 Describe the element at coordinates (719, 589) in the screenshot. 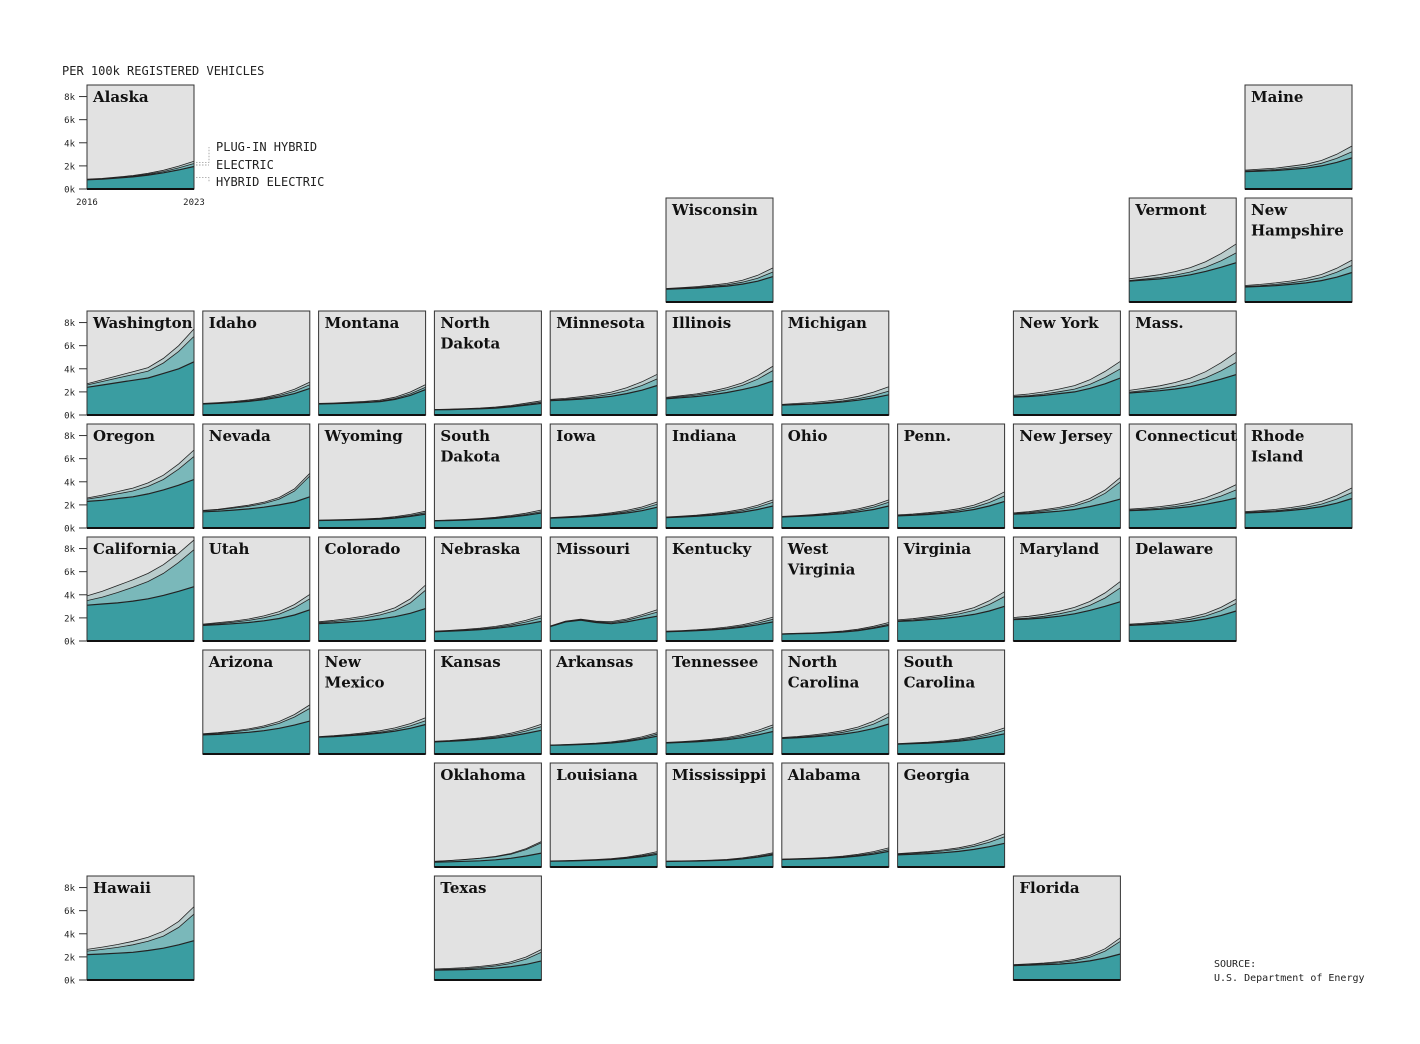

I see `panel-kentucky: Kentucky` at that location.